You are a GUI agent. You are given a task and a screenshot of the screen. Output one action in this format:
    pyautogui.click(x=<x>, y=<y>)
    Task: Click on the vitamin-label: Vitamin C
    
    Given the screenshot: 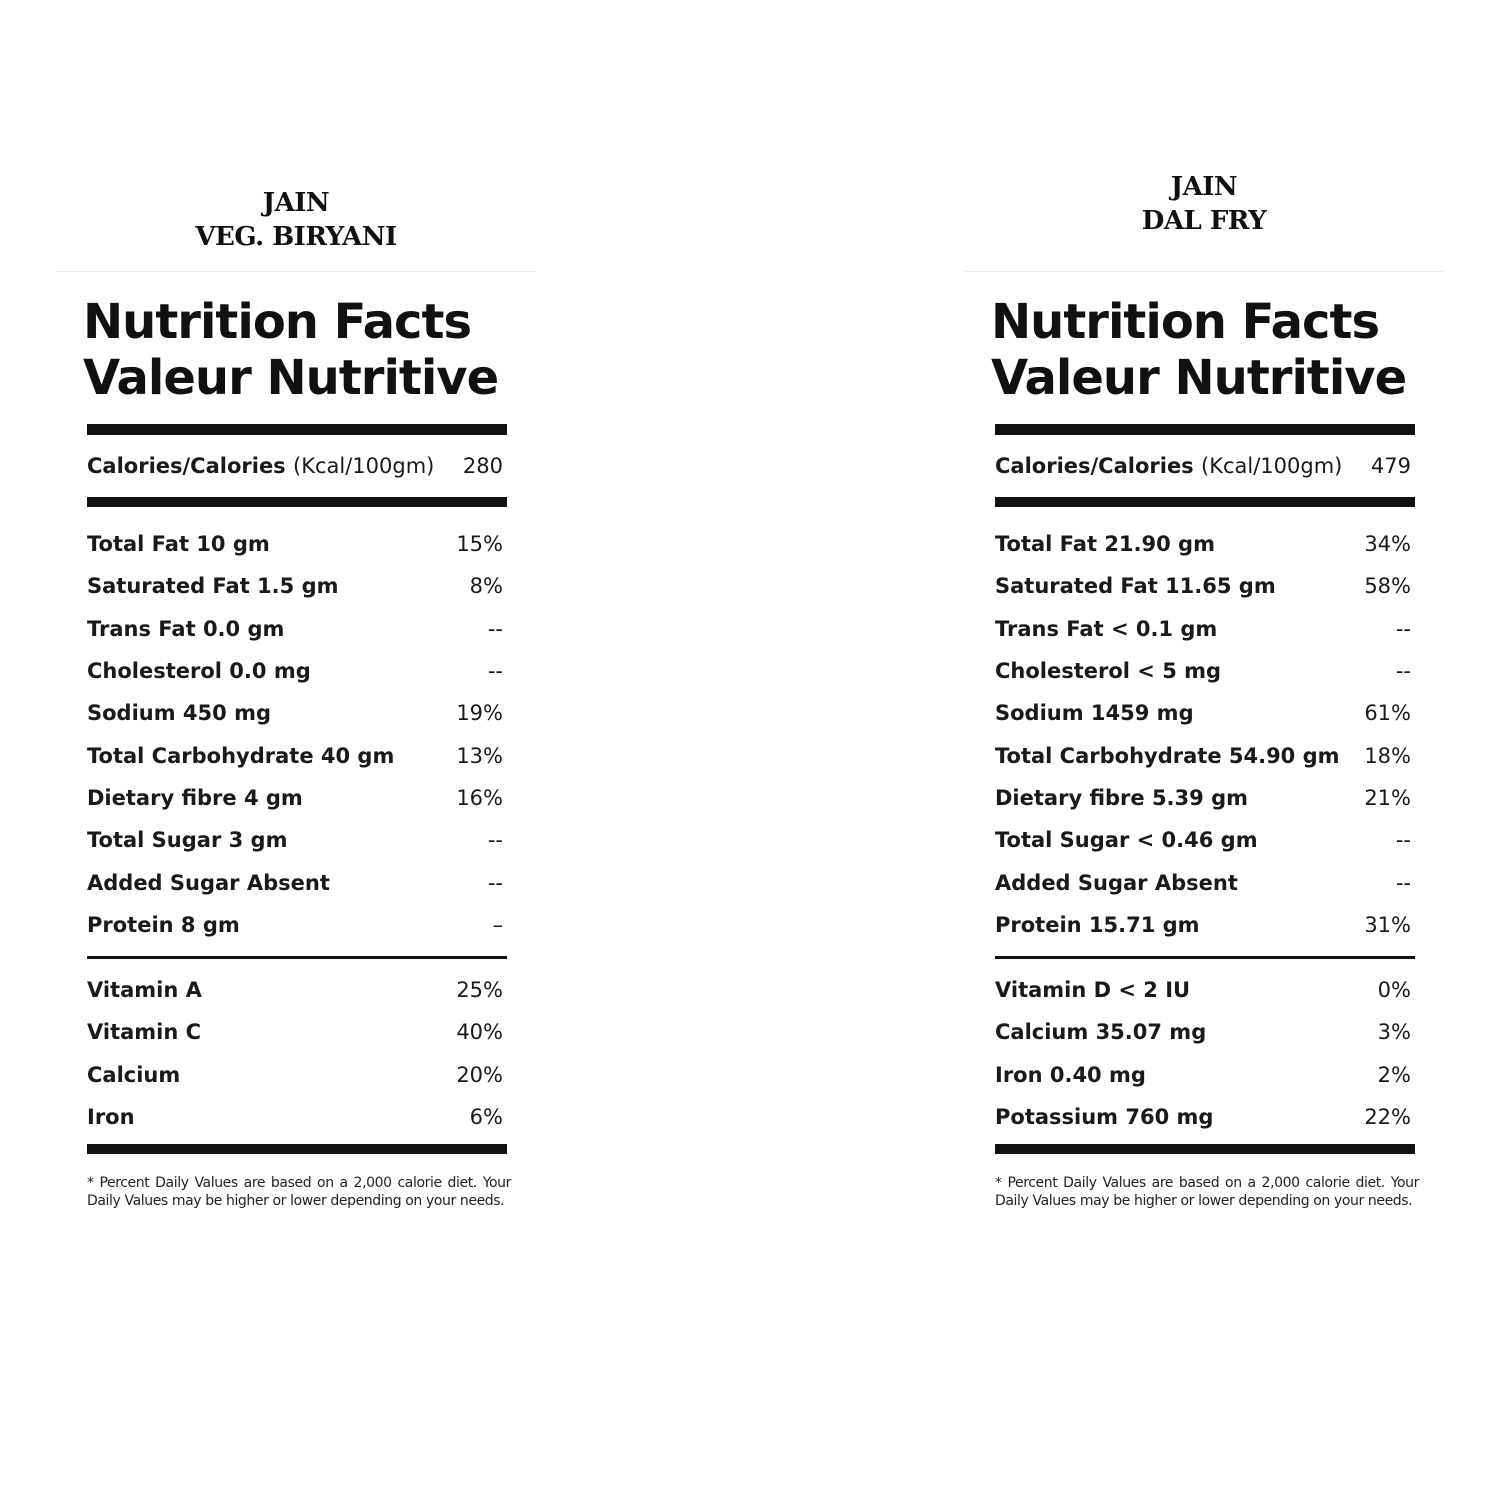 What is the action you would take?
    pyautogui.click(x=144, y=1032)
    